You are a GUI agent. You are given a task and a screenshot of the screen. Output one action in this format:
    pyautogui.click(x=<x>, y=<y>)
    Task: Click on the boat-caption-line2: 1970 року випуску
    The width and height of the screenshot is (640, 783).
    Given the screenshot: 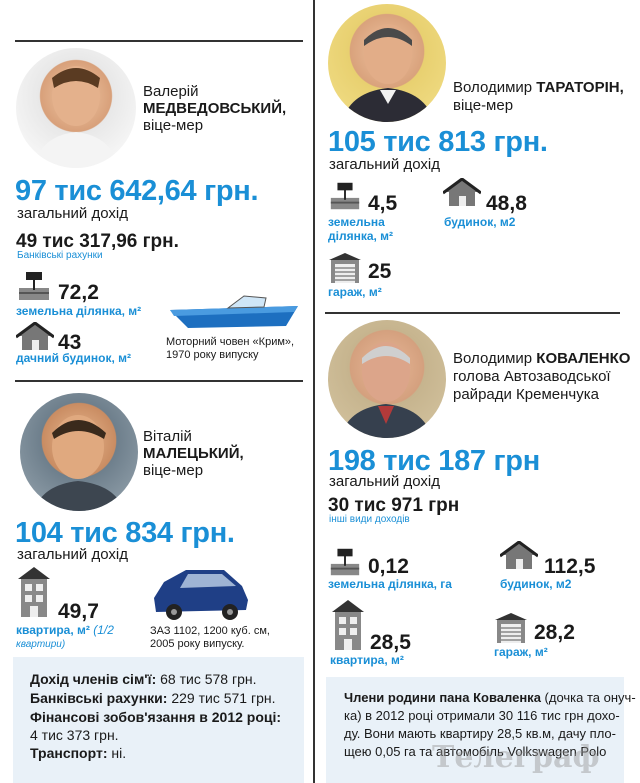 What is the action you would take?
    pyautogui.click(x=212, y=355)
    